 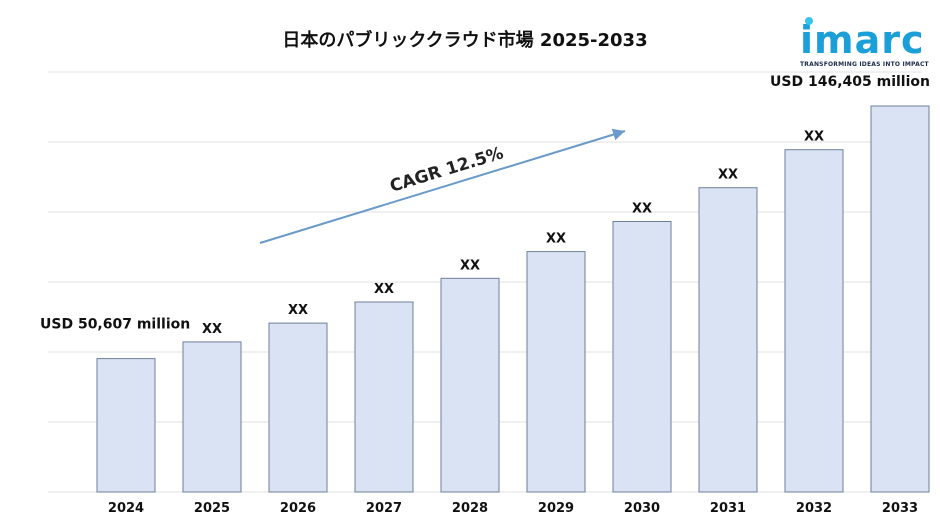 I want to click on logo-dot-icon, so click(x=809, y=21).